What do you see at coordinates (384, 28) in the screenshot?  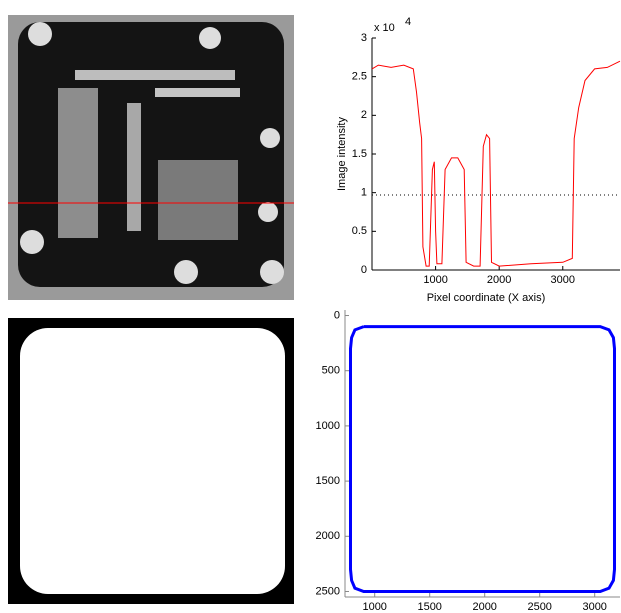 I see `y-multiplier: x 10` at bounding box center [384, 28].